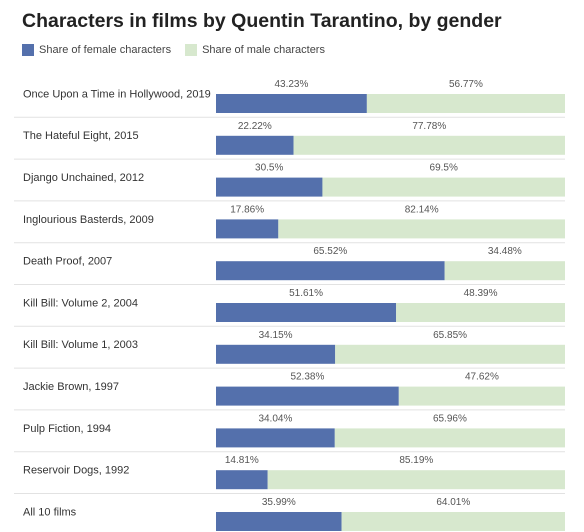 Image resolution: width=584 pixels, height=532 pixels. What do you see at coordinates (28, 50) in the screenshot?
I see `legend-swatch-female` at bounding box center [28, 50].